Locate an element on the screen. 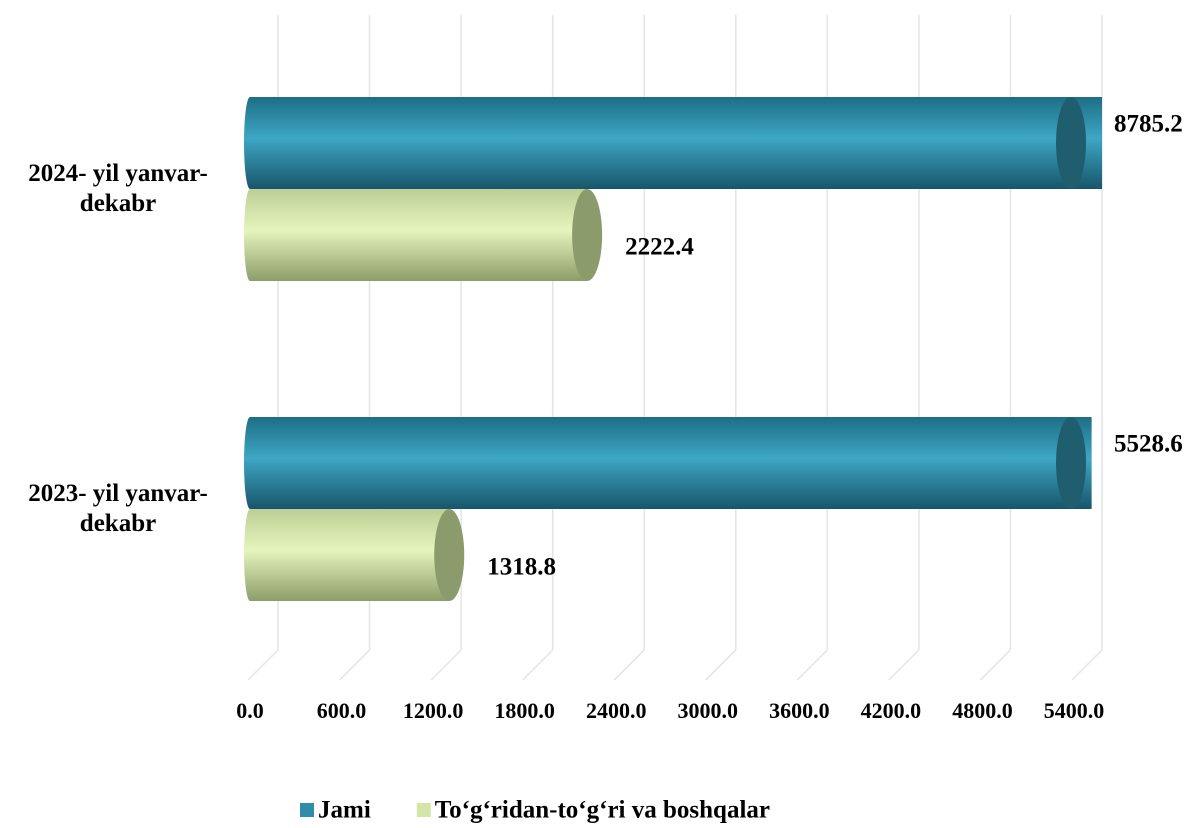 The width and height of the screenshot is (1194, 828). data-label: 5528.6 is located at coordinates (1148, 444).